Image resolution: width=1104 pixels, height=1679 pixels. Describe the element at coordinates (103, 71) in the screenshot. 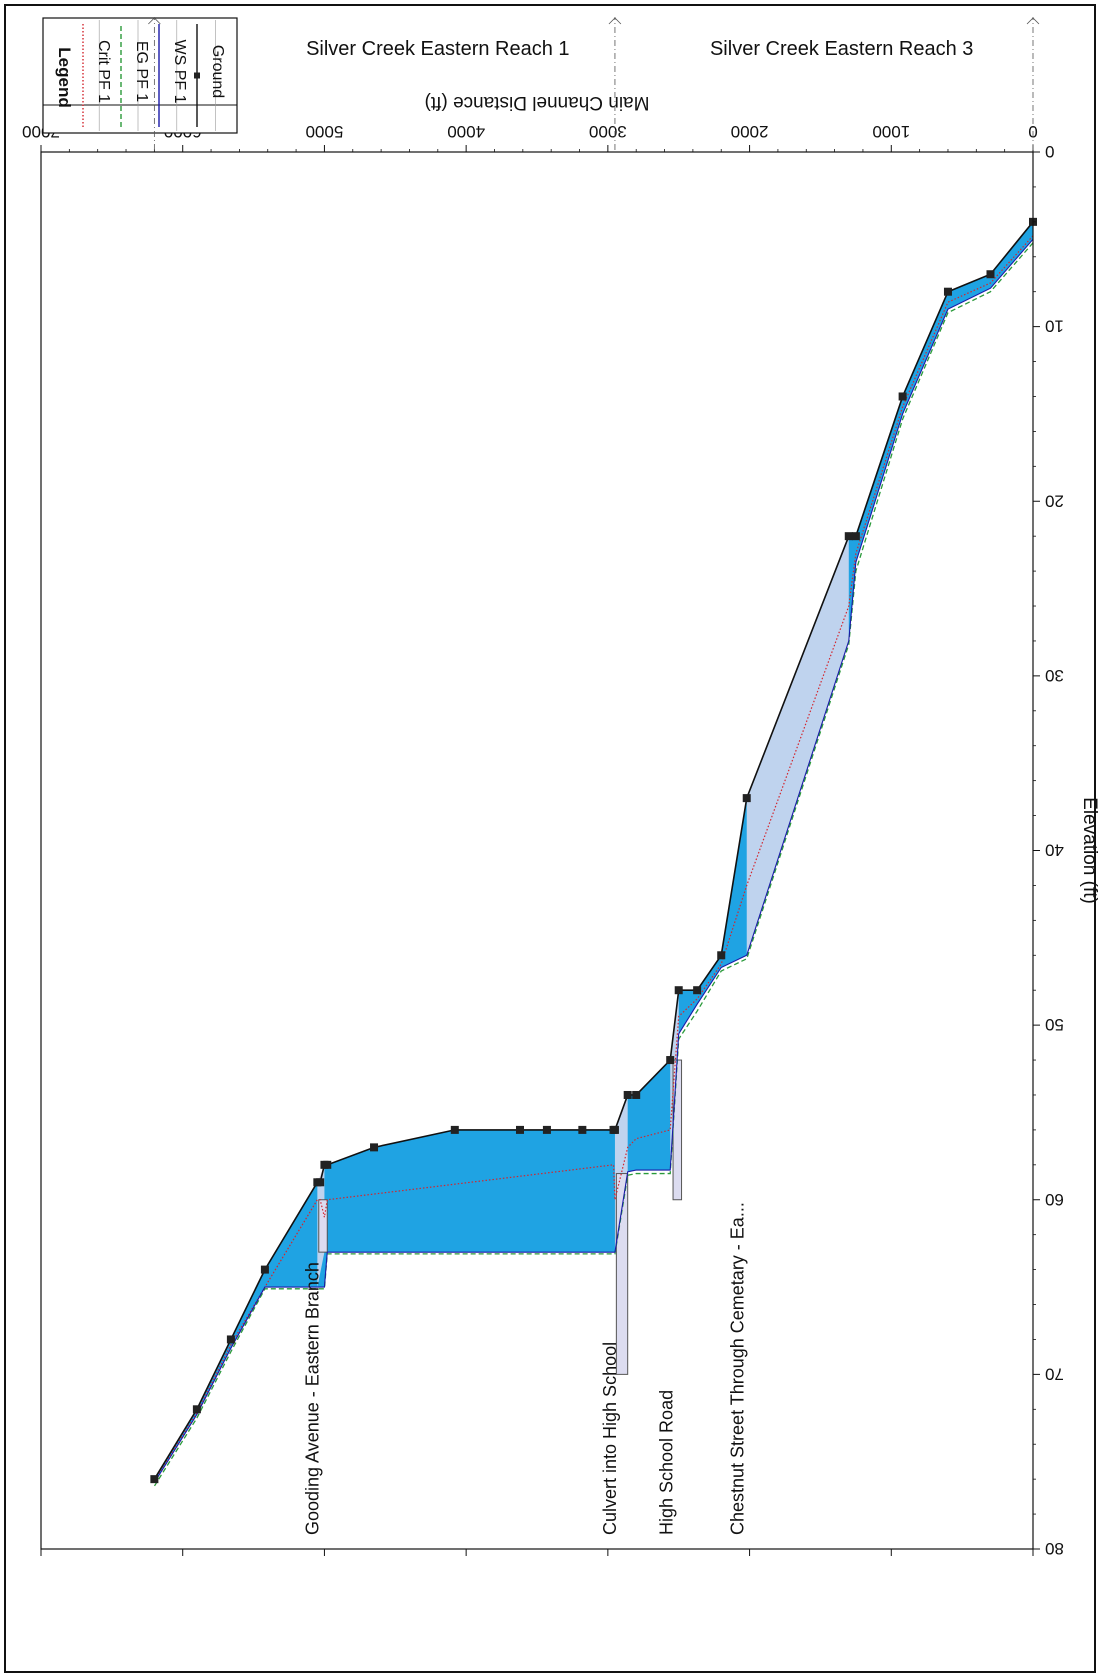

I see `legend-item-label: Crit PF 1` at that location.